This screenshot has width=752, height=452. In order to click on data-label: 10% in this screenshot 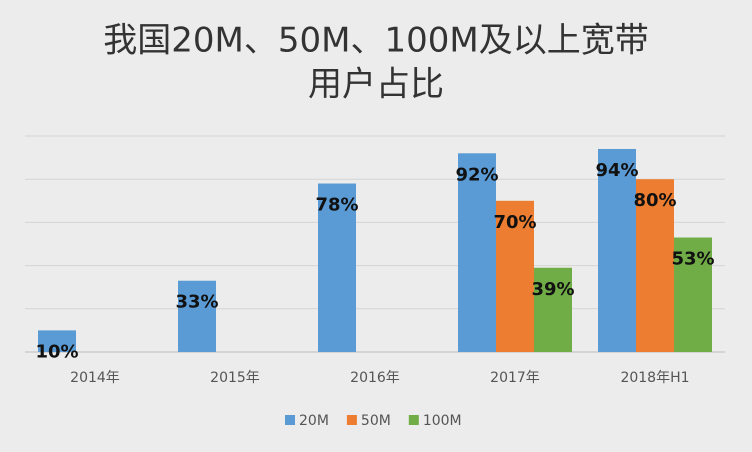, I will do `click(56, 351)`.